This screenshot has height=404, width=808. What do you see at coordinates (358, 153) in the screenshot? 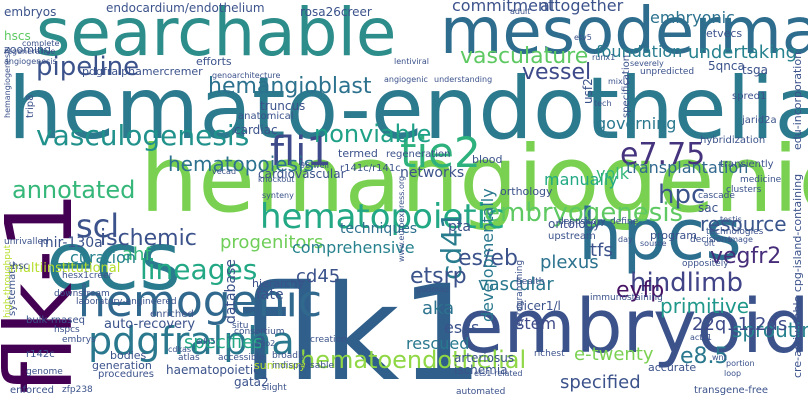
I see `word: termed` at bounding box center [358, 153].